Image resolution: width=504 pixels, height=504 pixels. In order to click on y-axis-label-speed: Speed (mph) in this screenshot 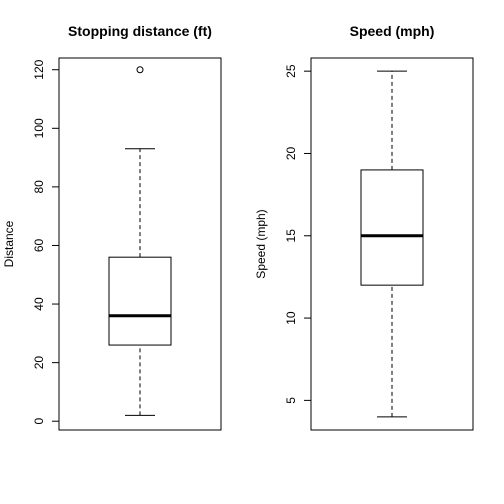, I will do `click(261, 243)`.